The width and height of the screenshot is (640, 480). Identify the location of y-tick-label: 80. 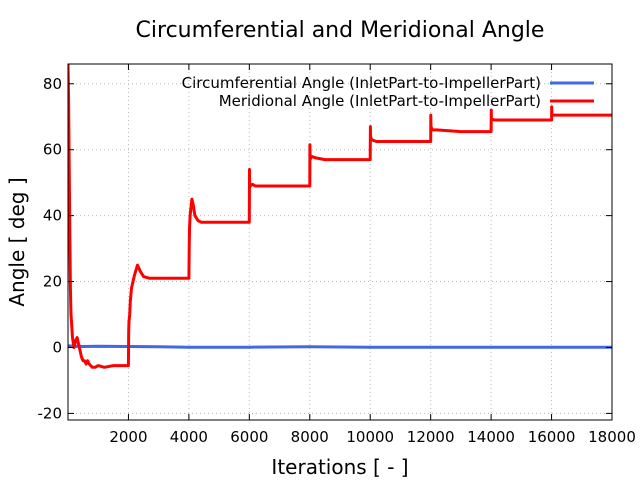
(52, 84).